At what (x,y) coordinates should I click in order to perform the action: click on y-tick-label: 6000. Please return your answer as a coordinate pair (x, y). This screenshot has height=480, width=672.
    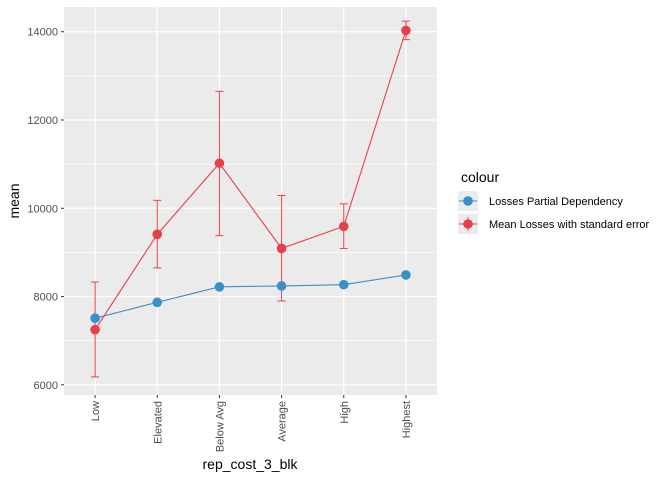
    Looking at the image, I should click on (46, 386).